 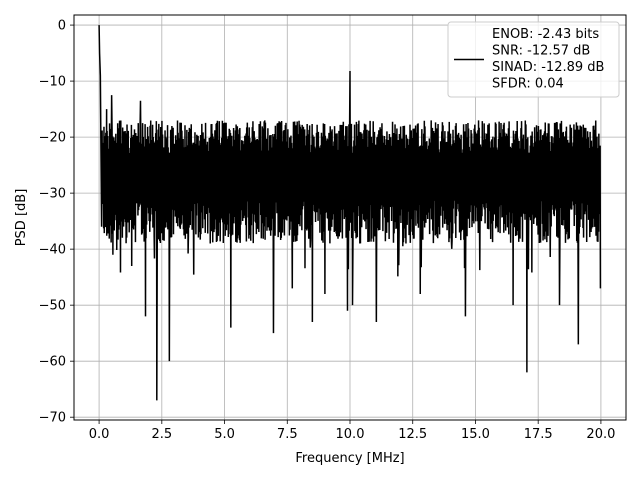 I want to click on y-tick-label: −30, so click(x=52, y=194).